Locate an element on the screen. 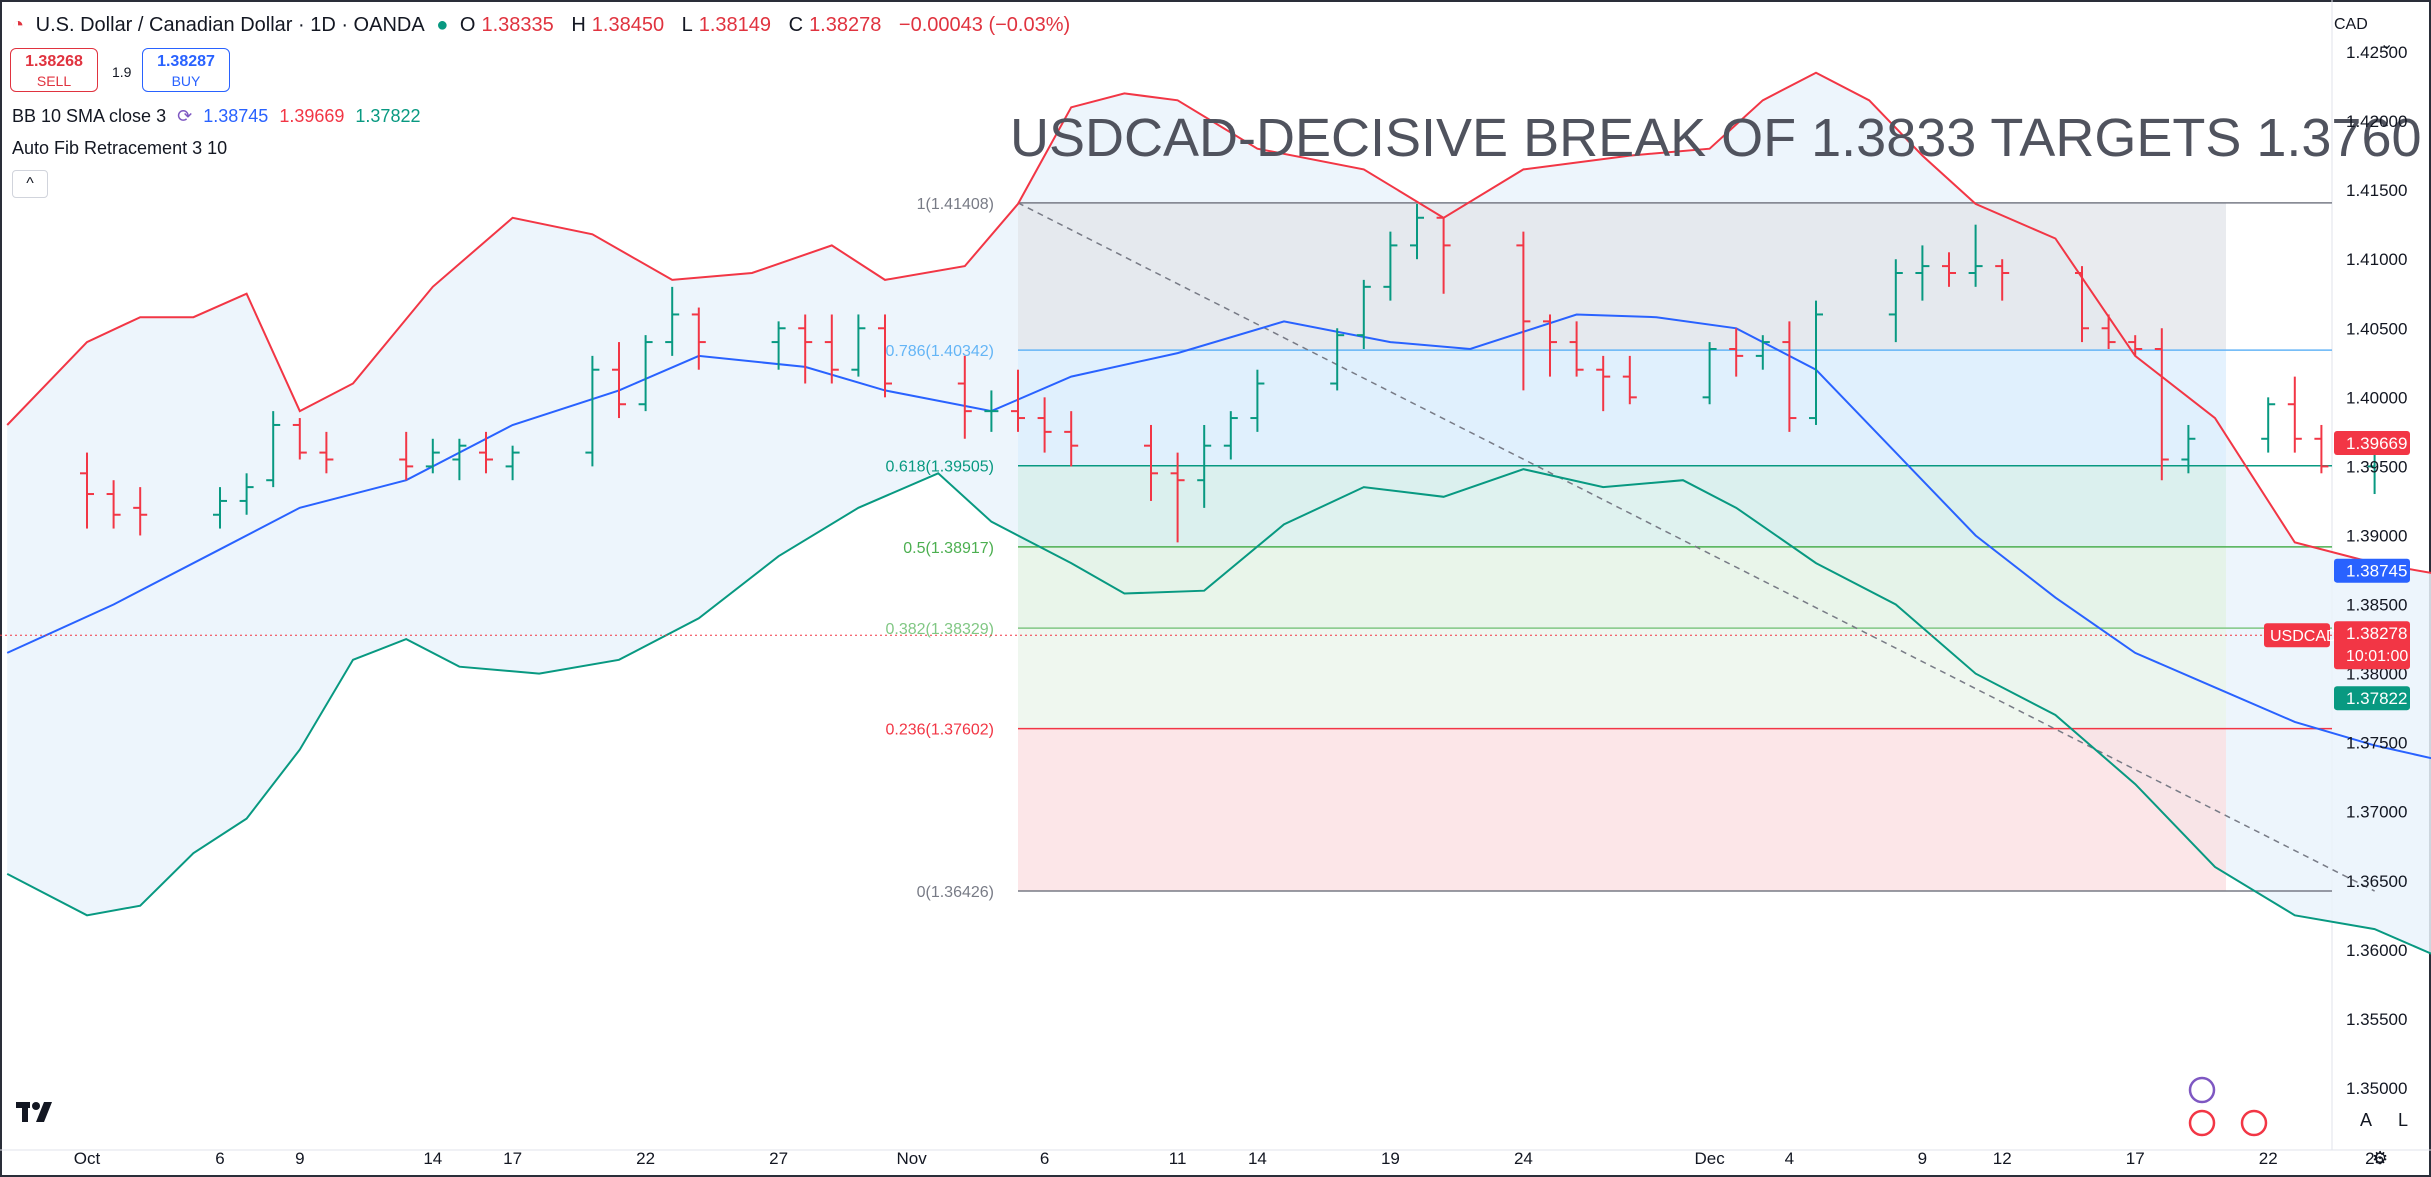  symbol-badge-label: USDCAD is located at coordinates (2304, 636).